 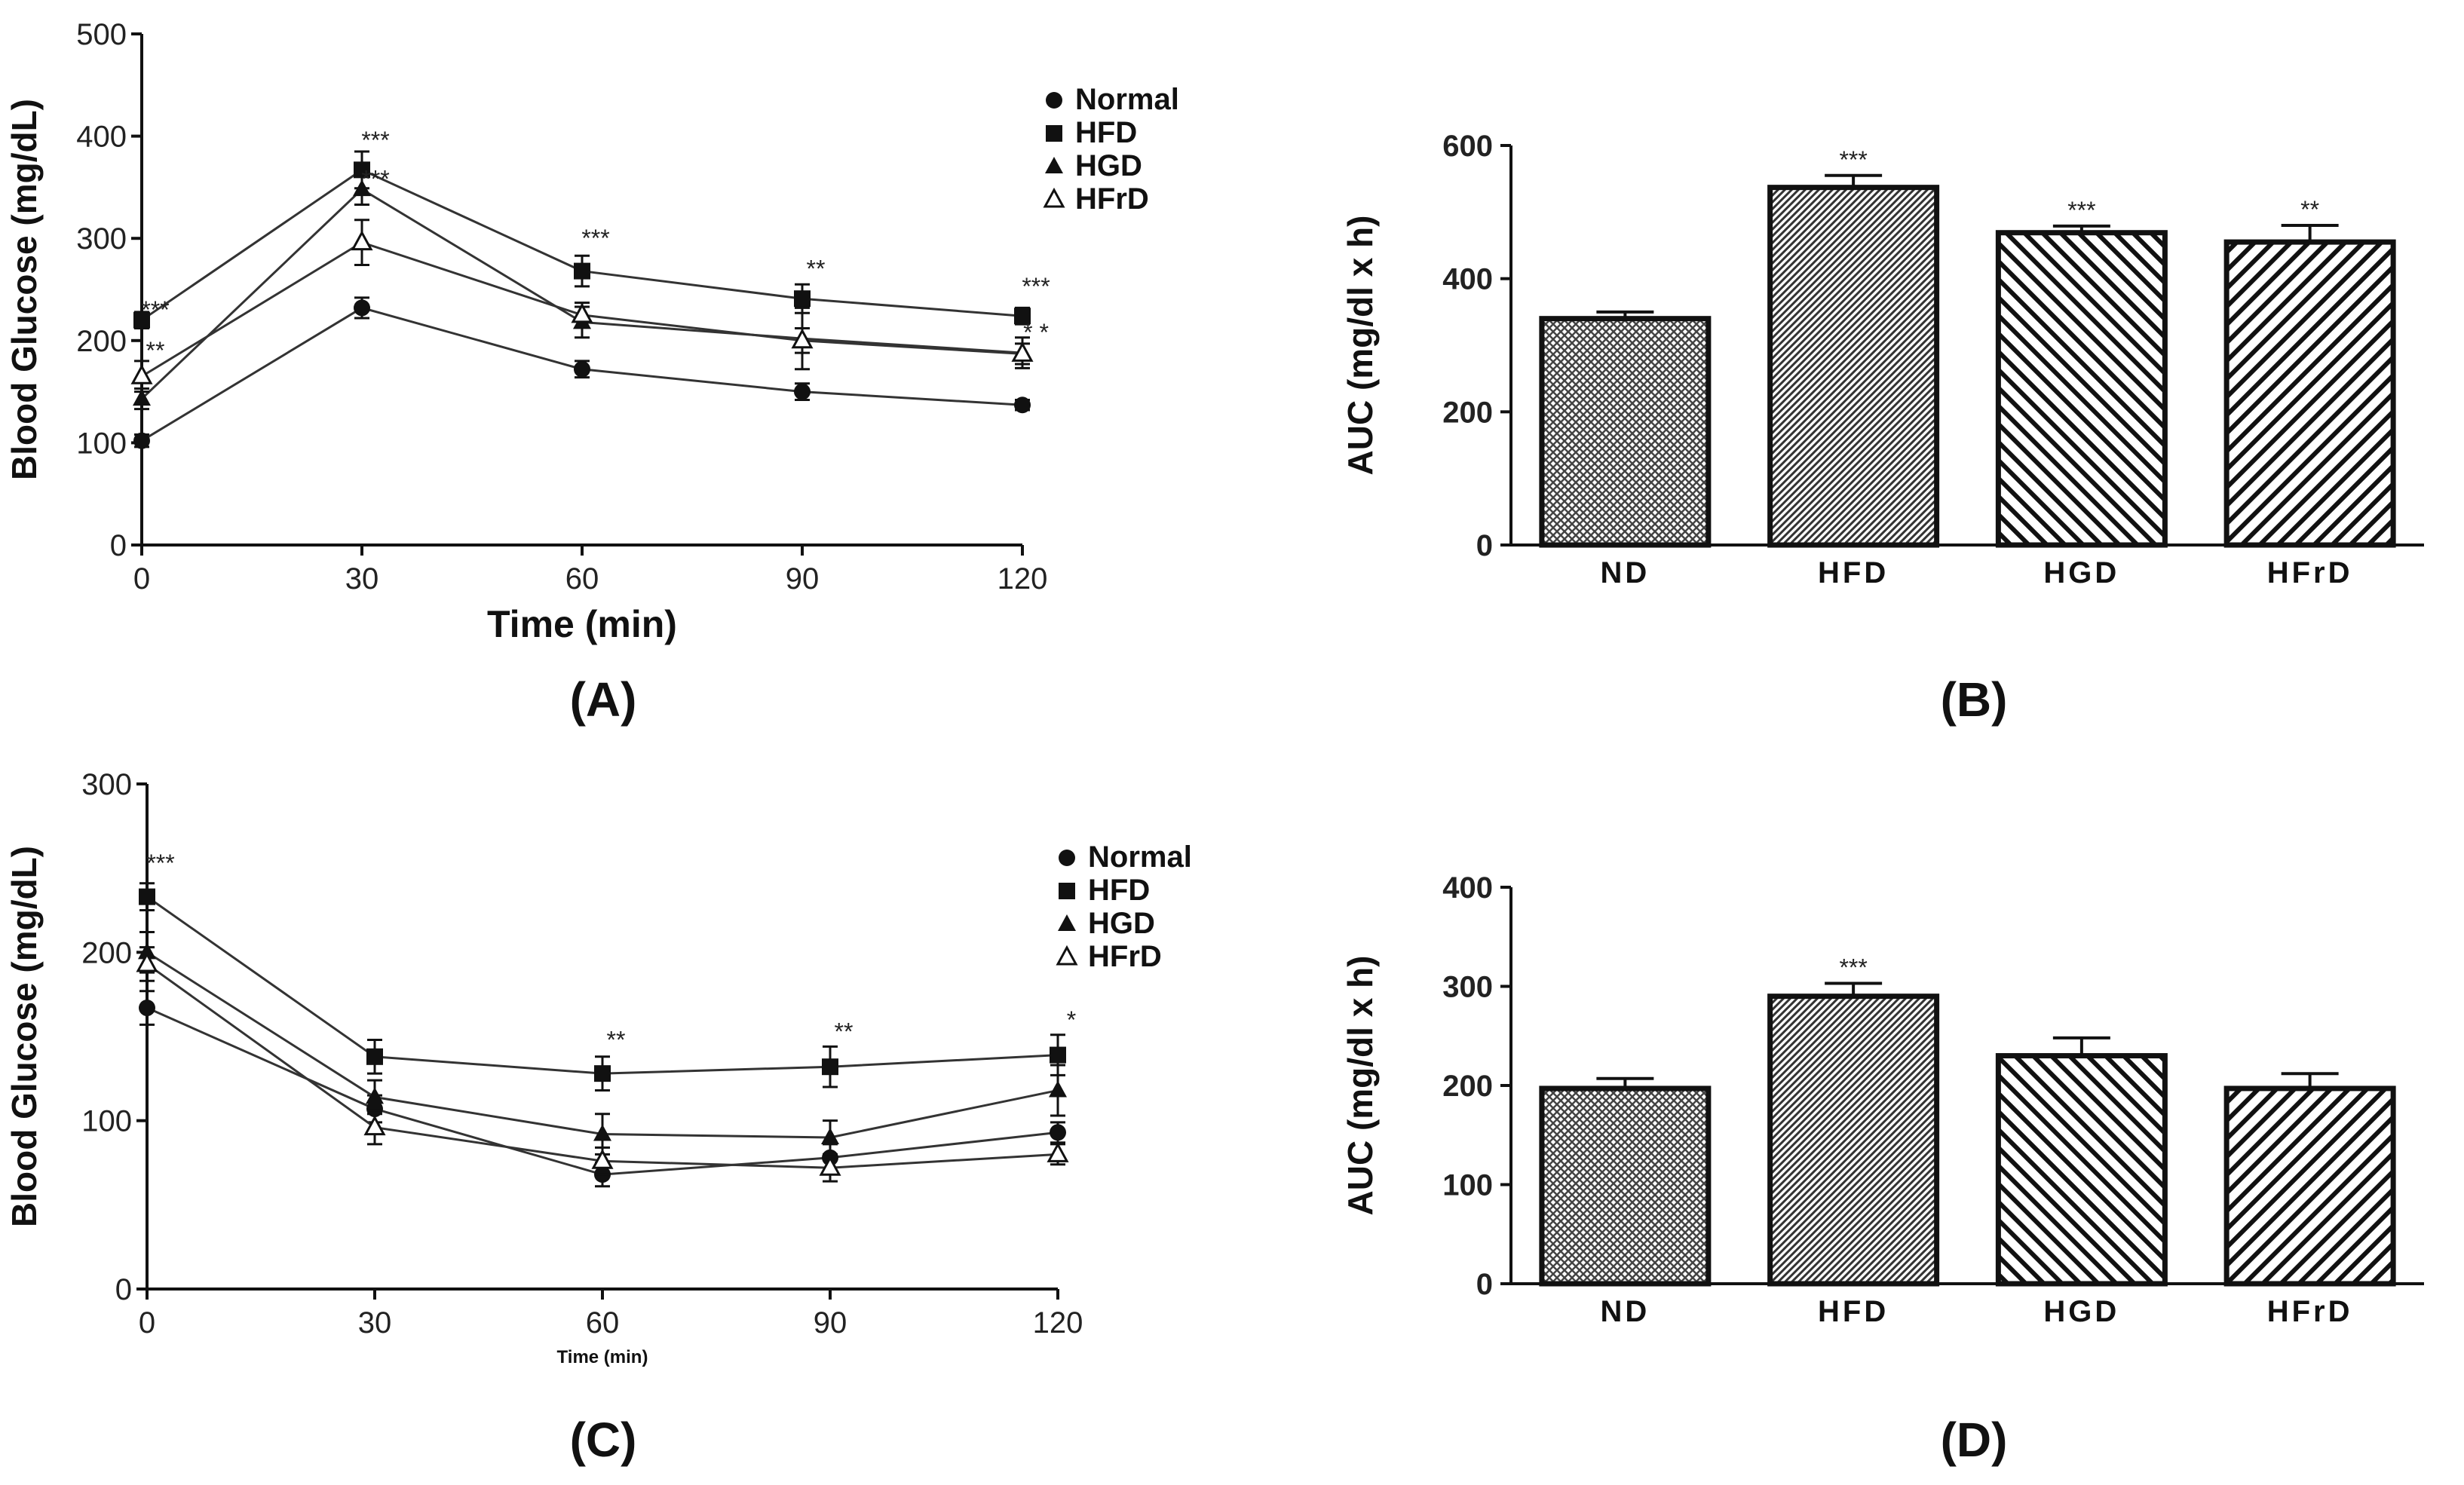 What do you see at coordinates (1071, 1019) in the screenshot?
I see `significance-marker: *` at bounding box center [1071, 1019].